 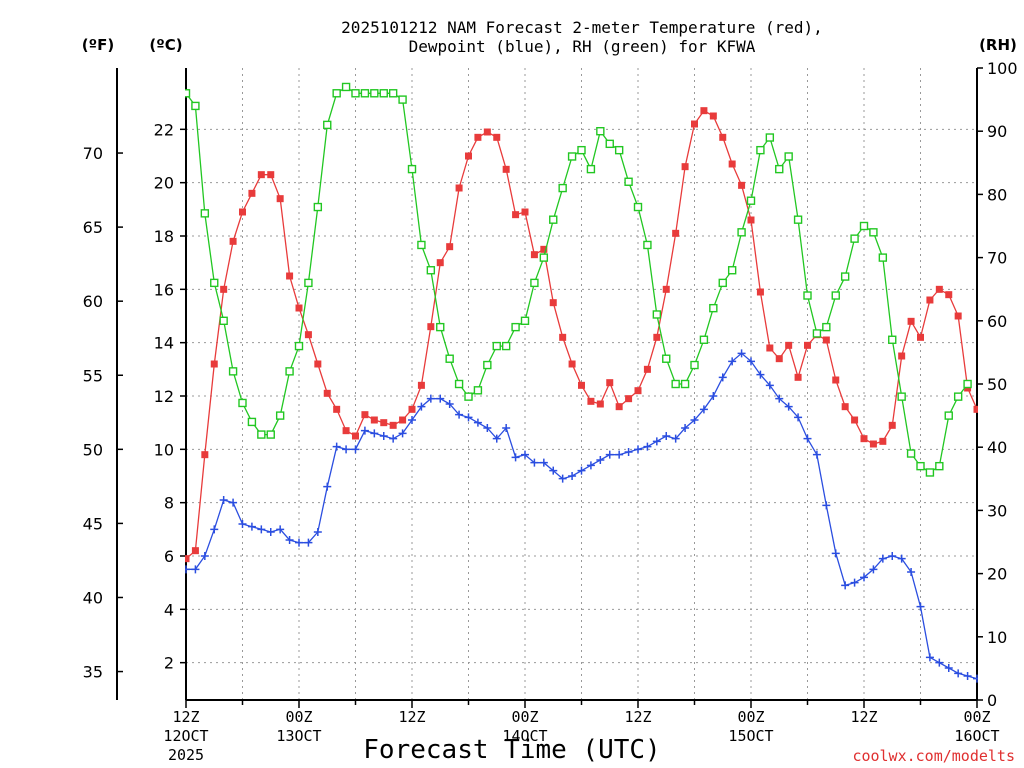 I want to click on fahrenheit-tick-label: 65, so click(x=93, y=227).